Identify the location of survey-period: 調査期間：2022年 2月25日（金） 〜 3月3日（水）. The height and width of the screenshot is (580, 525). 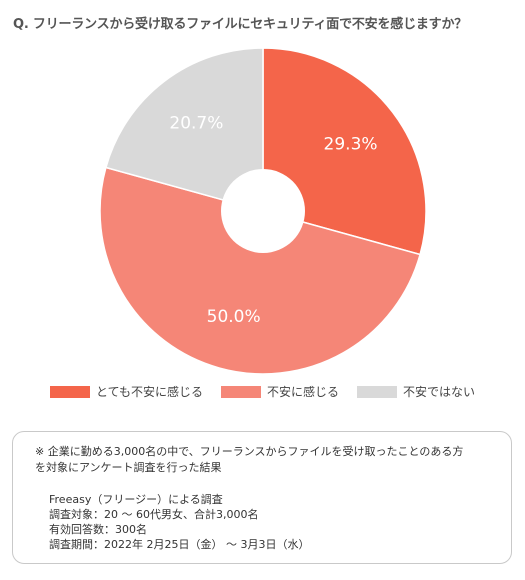
(179, 544).